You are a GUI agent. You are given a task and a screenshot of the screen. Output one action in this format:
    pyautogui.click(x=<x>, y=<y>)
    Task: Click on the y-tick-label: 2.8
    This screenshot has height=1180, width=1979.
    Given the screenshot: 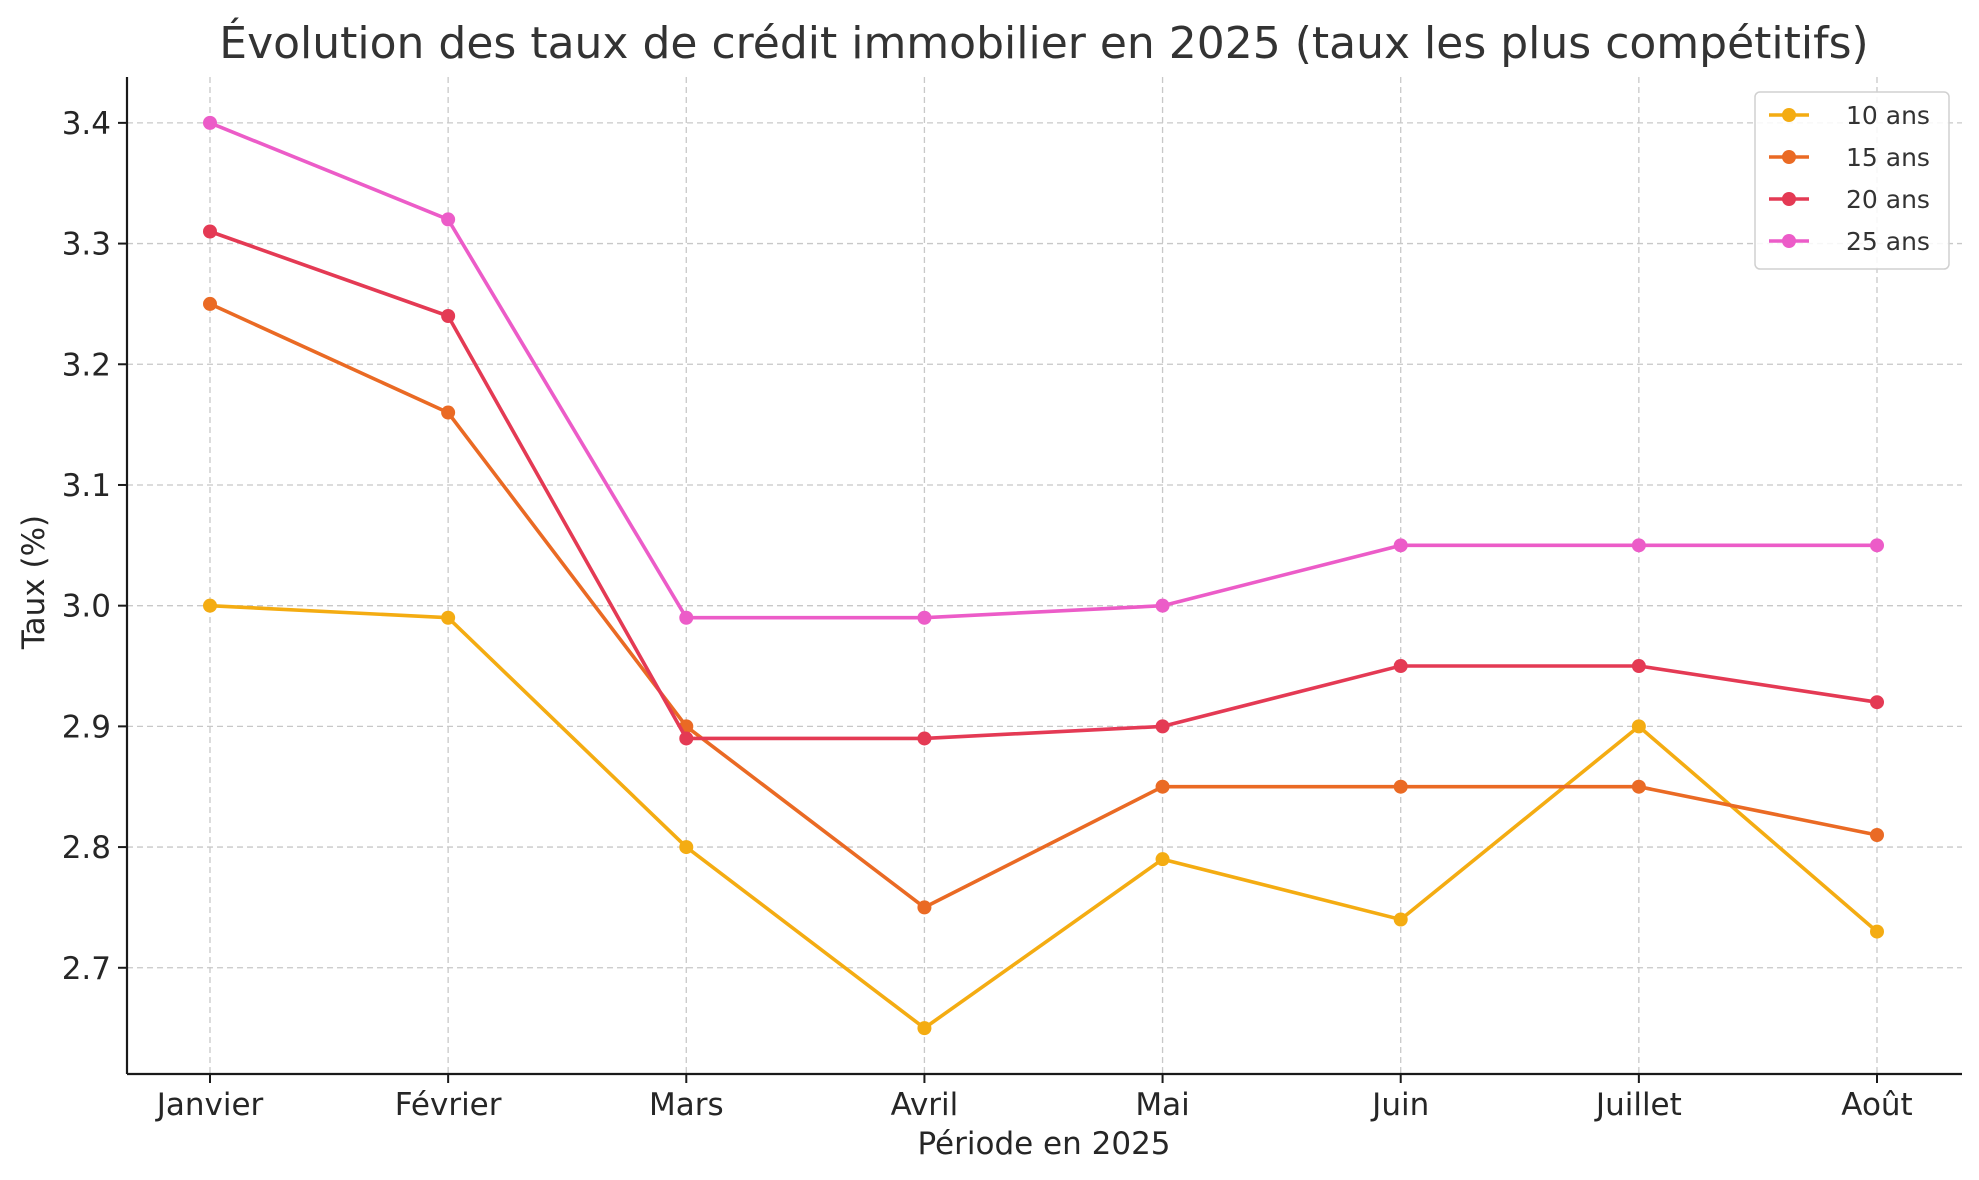 What is the action you would take?
    pyautogui.click(x=86, y=848)
    